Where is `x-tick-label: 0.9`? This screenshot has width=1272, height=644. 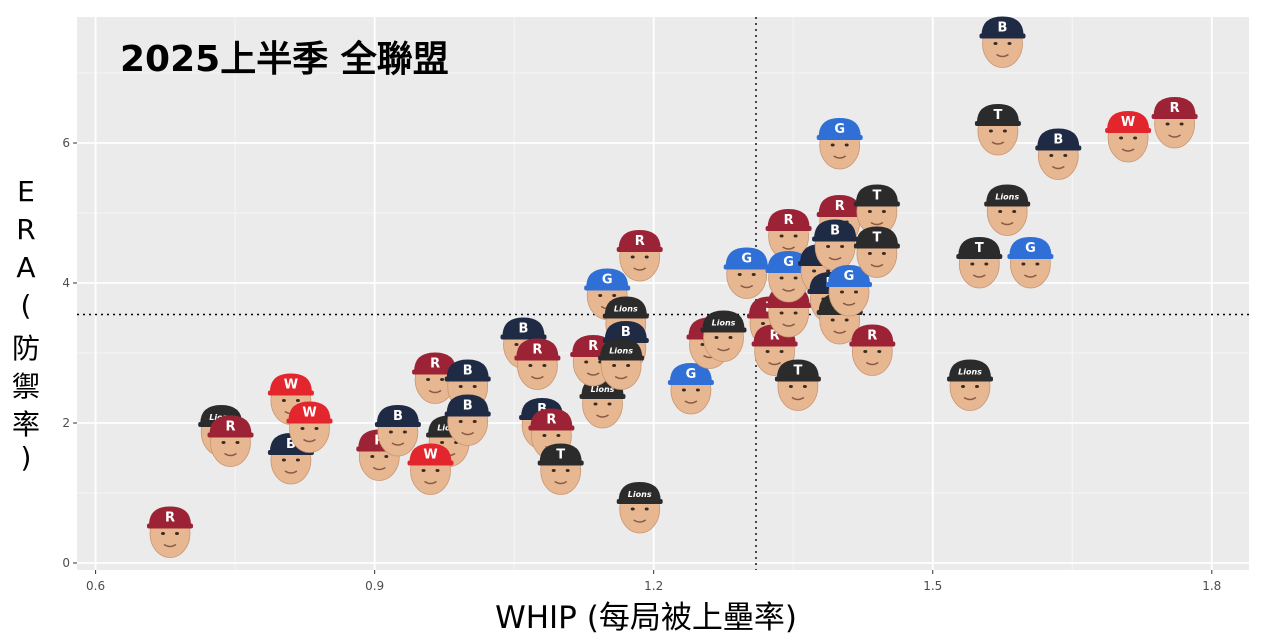
x-tick-label: 0.9 is located at coordinates (374, 586).